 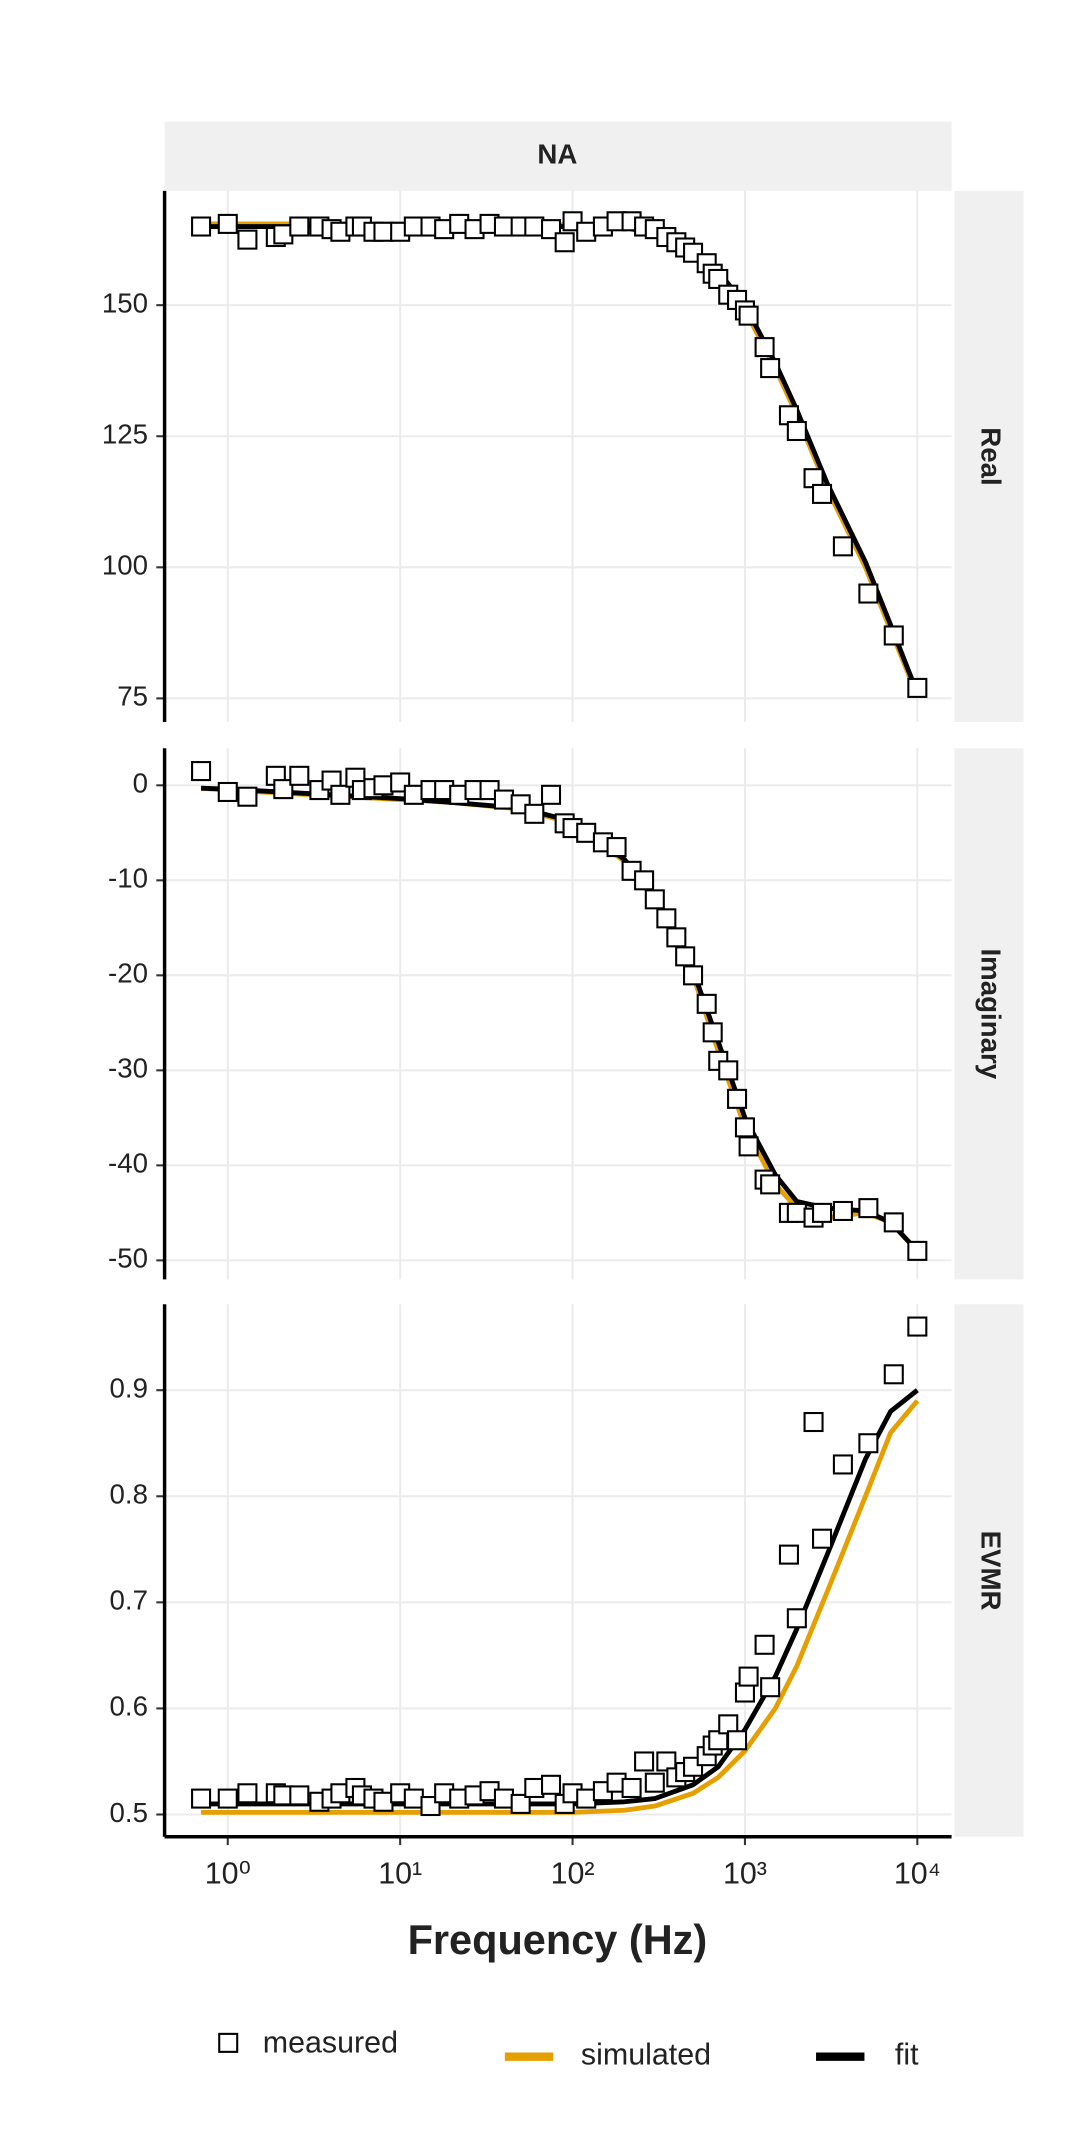 What do you see at coordinates (917, 1874) in the screenshot?
I see `x-tick-label: 10⁴` at bounding box center [917, 1874].